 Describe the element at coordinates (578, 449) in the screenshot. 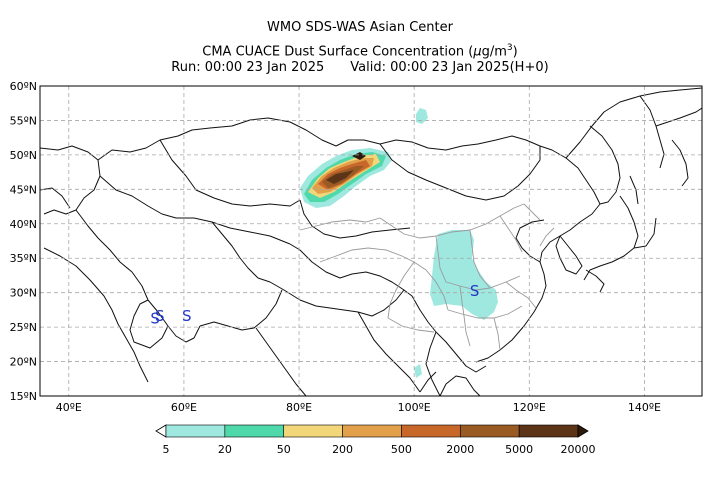

I see `colorbar-level-label: 20000` at that location.